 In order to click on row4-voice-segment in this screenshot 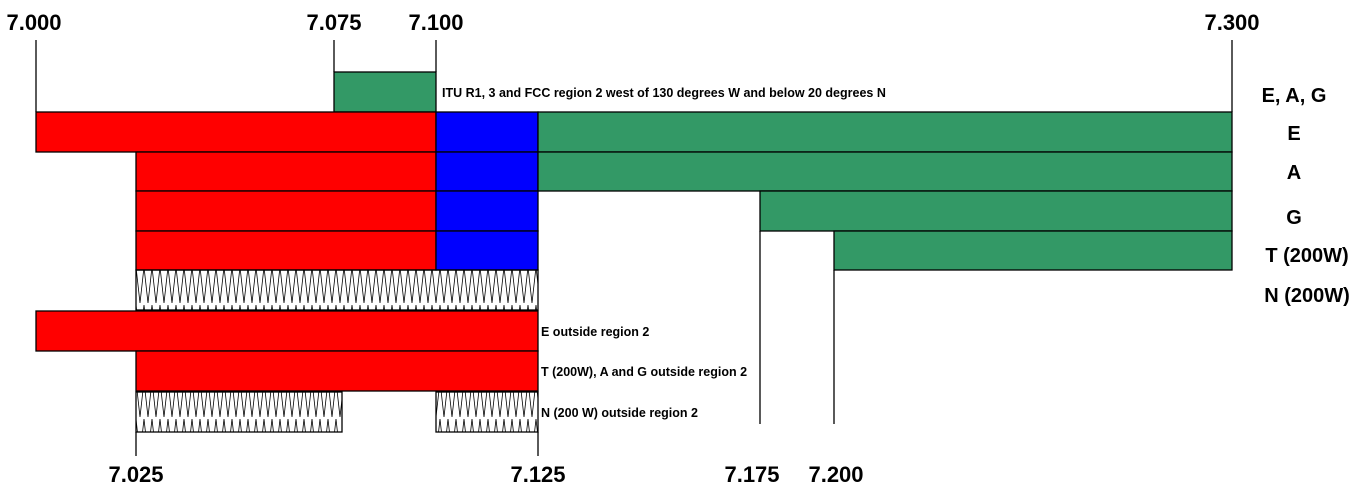, I will do `click(487, 250)`.